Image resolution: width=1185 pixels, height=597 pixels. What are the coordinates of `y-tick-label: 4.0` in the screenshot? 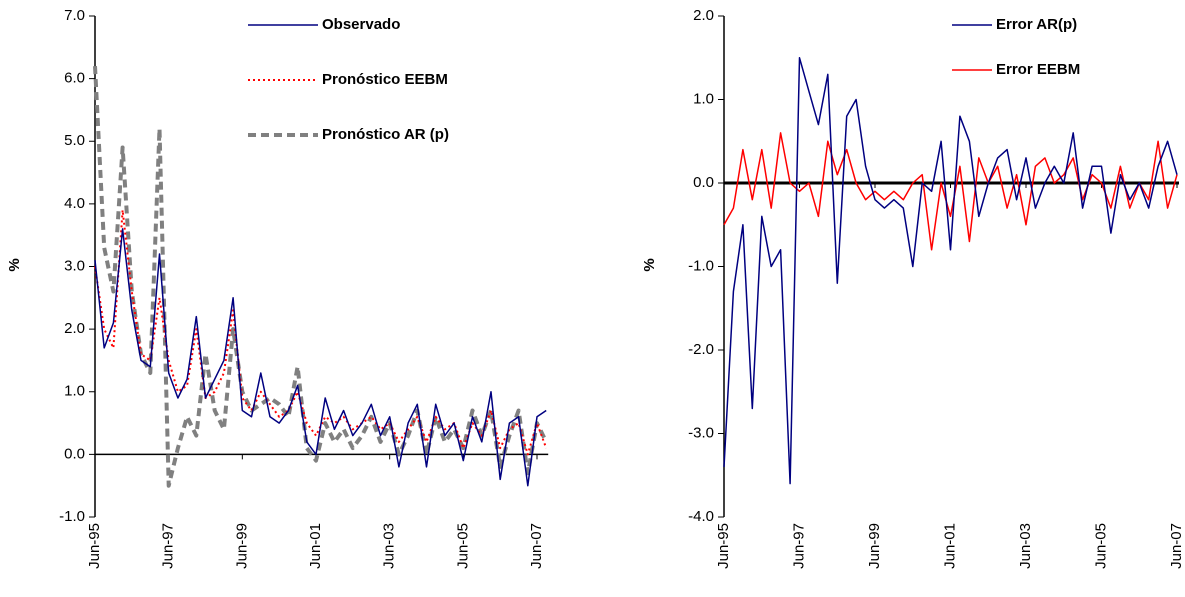 It's located at (74, 203).